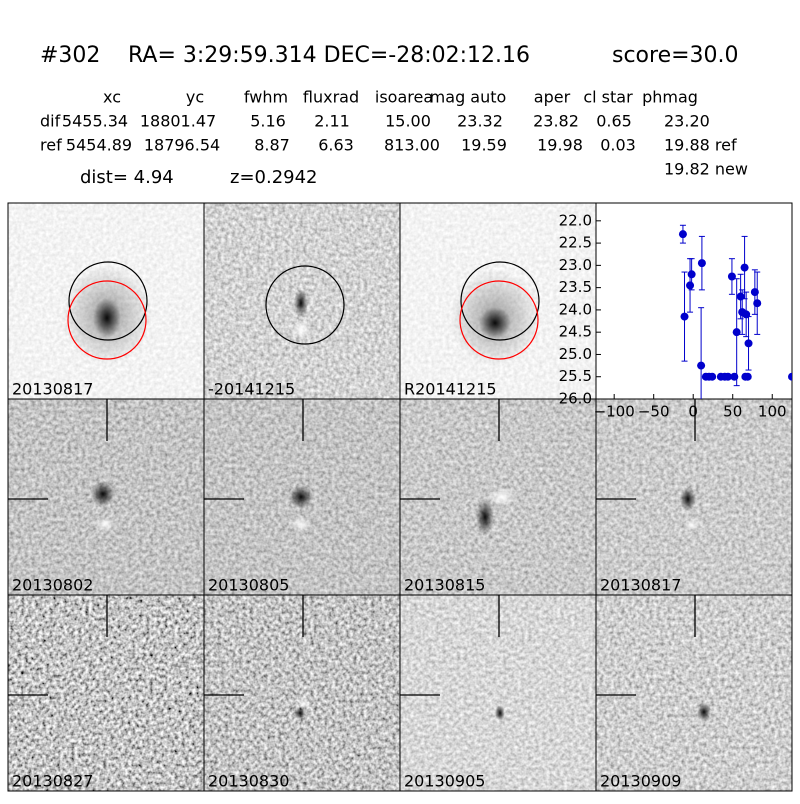  I want to click on cell: 2.11, so click(332, 121).